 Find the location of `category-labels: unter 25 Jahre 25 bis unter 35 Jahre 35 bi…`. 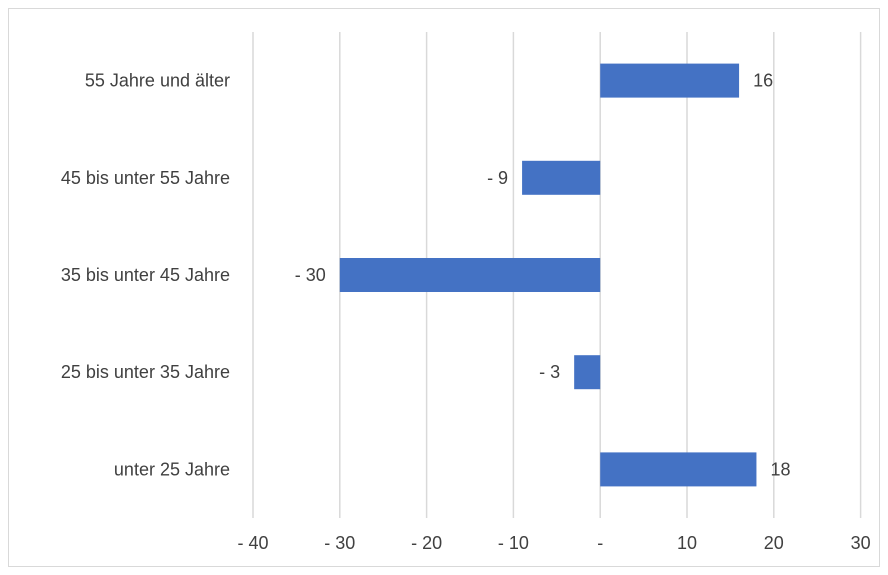

category-labels: unter 25 Jahre 25 bis unter 35 Jahre 35 bi… is located at coordinates (145, 275).